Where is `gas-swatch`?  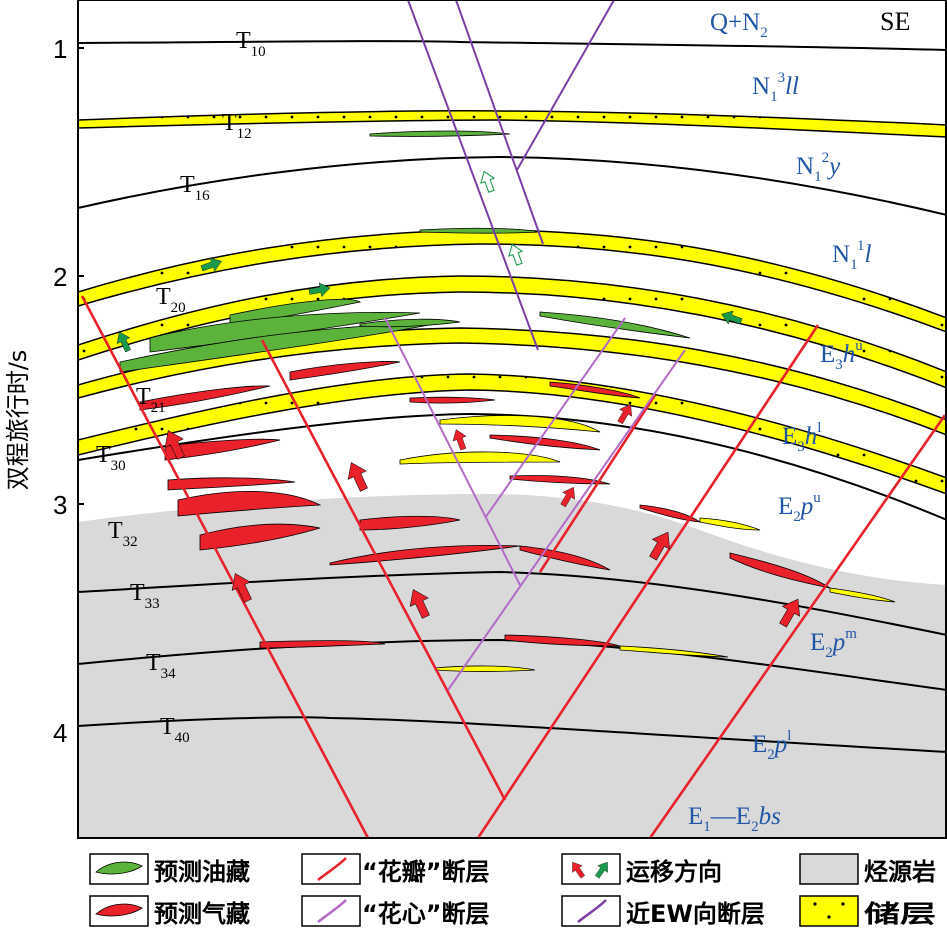 gas-swatch is located at coordinates (119, 910).